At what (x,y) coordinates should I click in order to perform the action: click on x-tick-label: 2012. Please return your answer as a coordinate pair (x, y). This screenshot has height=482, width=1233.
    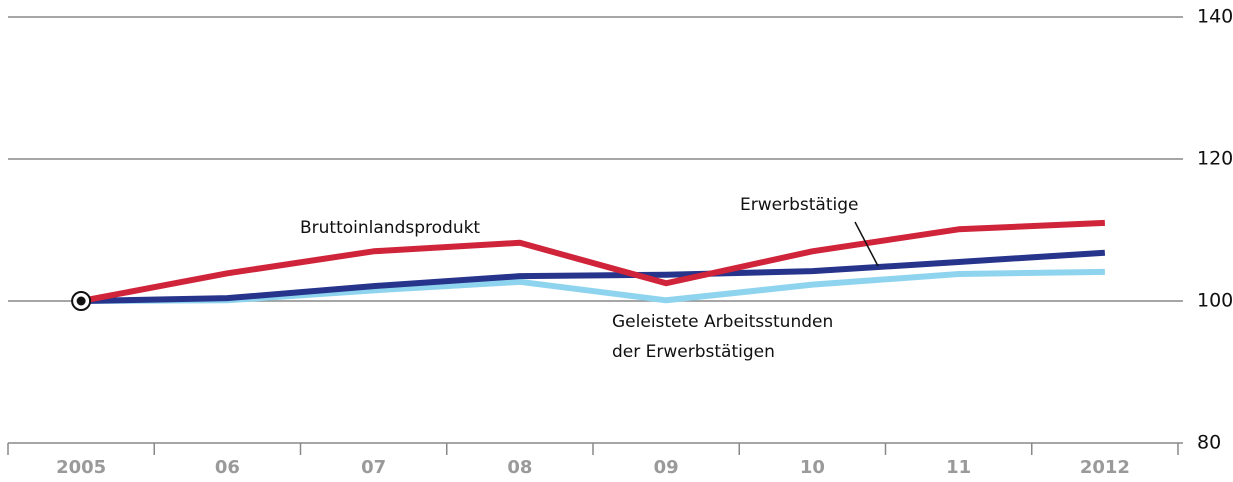
    Looking at the image, I should click on (1105, 467).